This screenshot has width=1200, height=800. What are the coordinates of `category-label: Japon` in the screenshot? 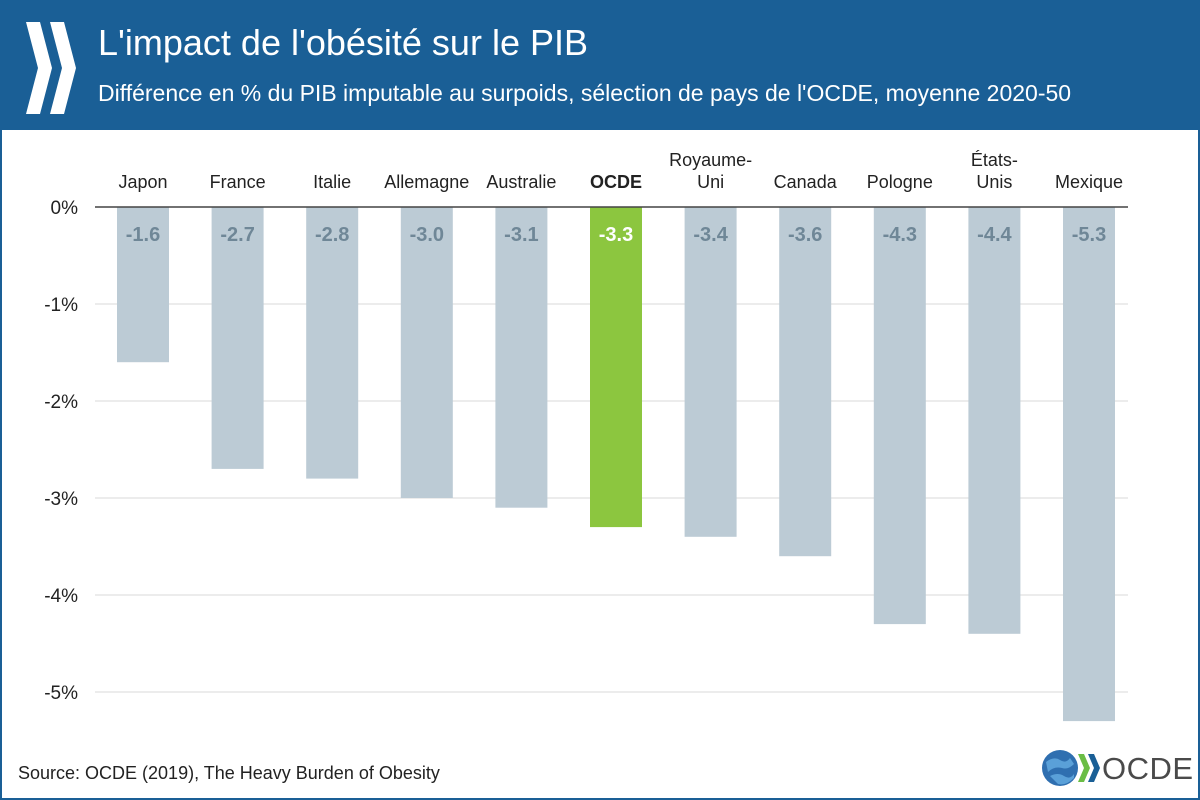 It's located at (142, 182).